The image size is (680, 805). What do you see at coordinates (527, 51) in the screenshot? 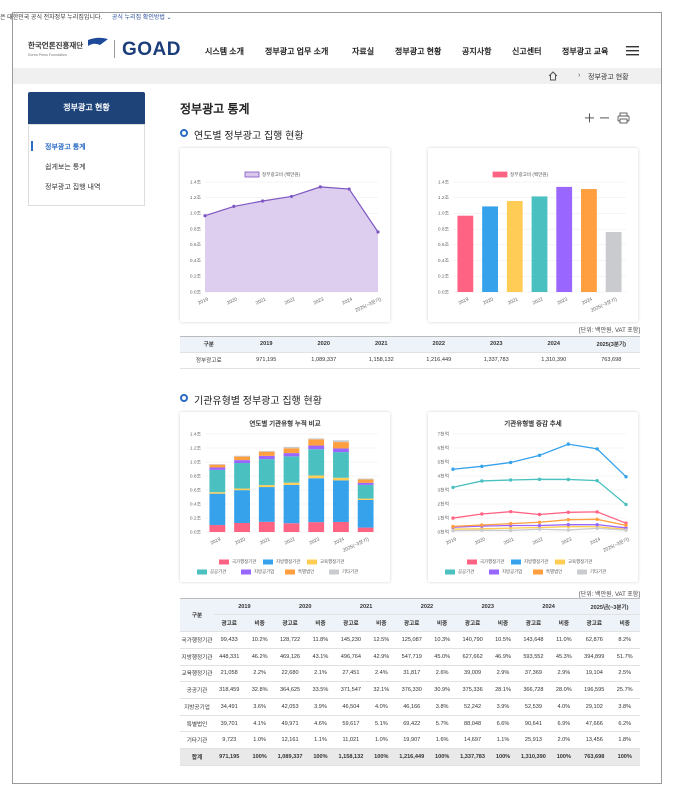
I see `nav-item: 신고센터` at bounding box center [527, 51].